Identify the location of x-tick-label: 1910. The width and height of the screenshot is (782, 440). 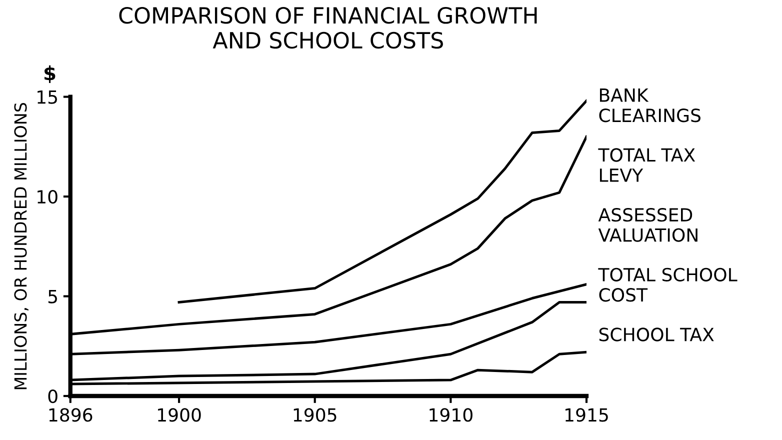
(451, 415).